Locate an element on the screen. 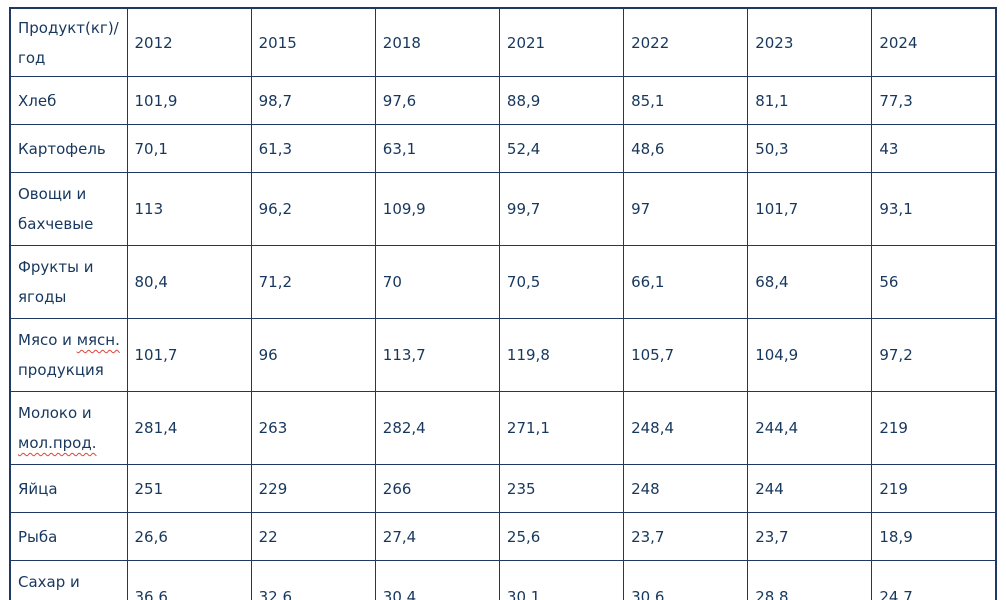 Image resolution: width=1006 pixels, height=600 pixels. value-cell-2022: 85,1 is located at coordinates (686, 100).